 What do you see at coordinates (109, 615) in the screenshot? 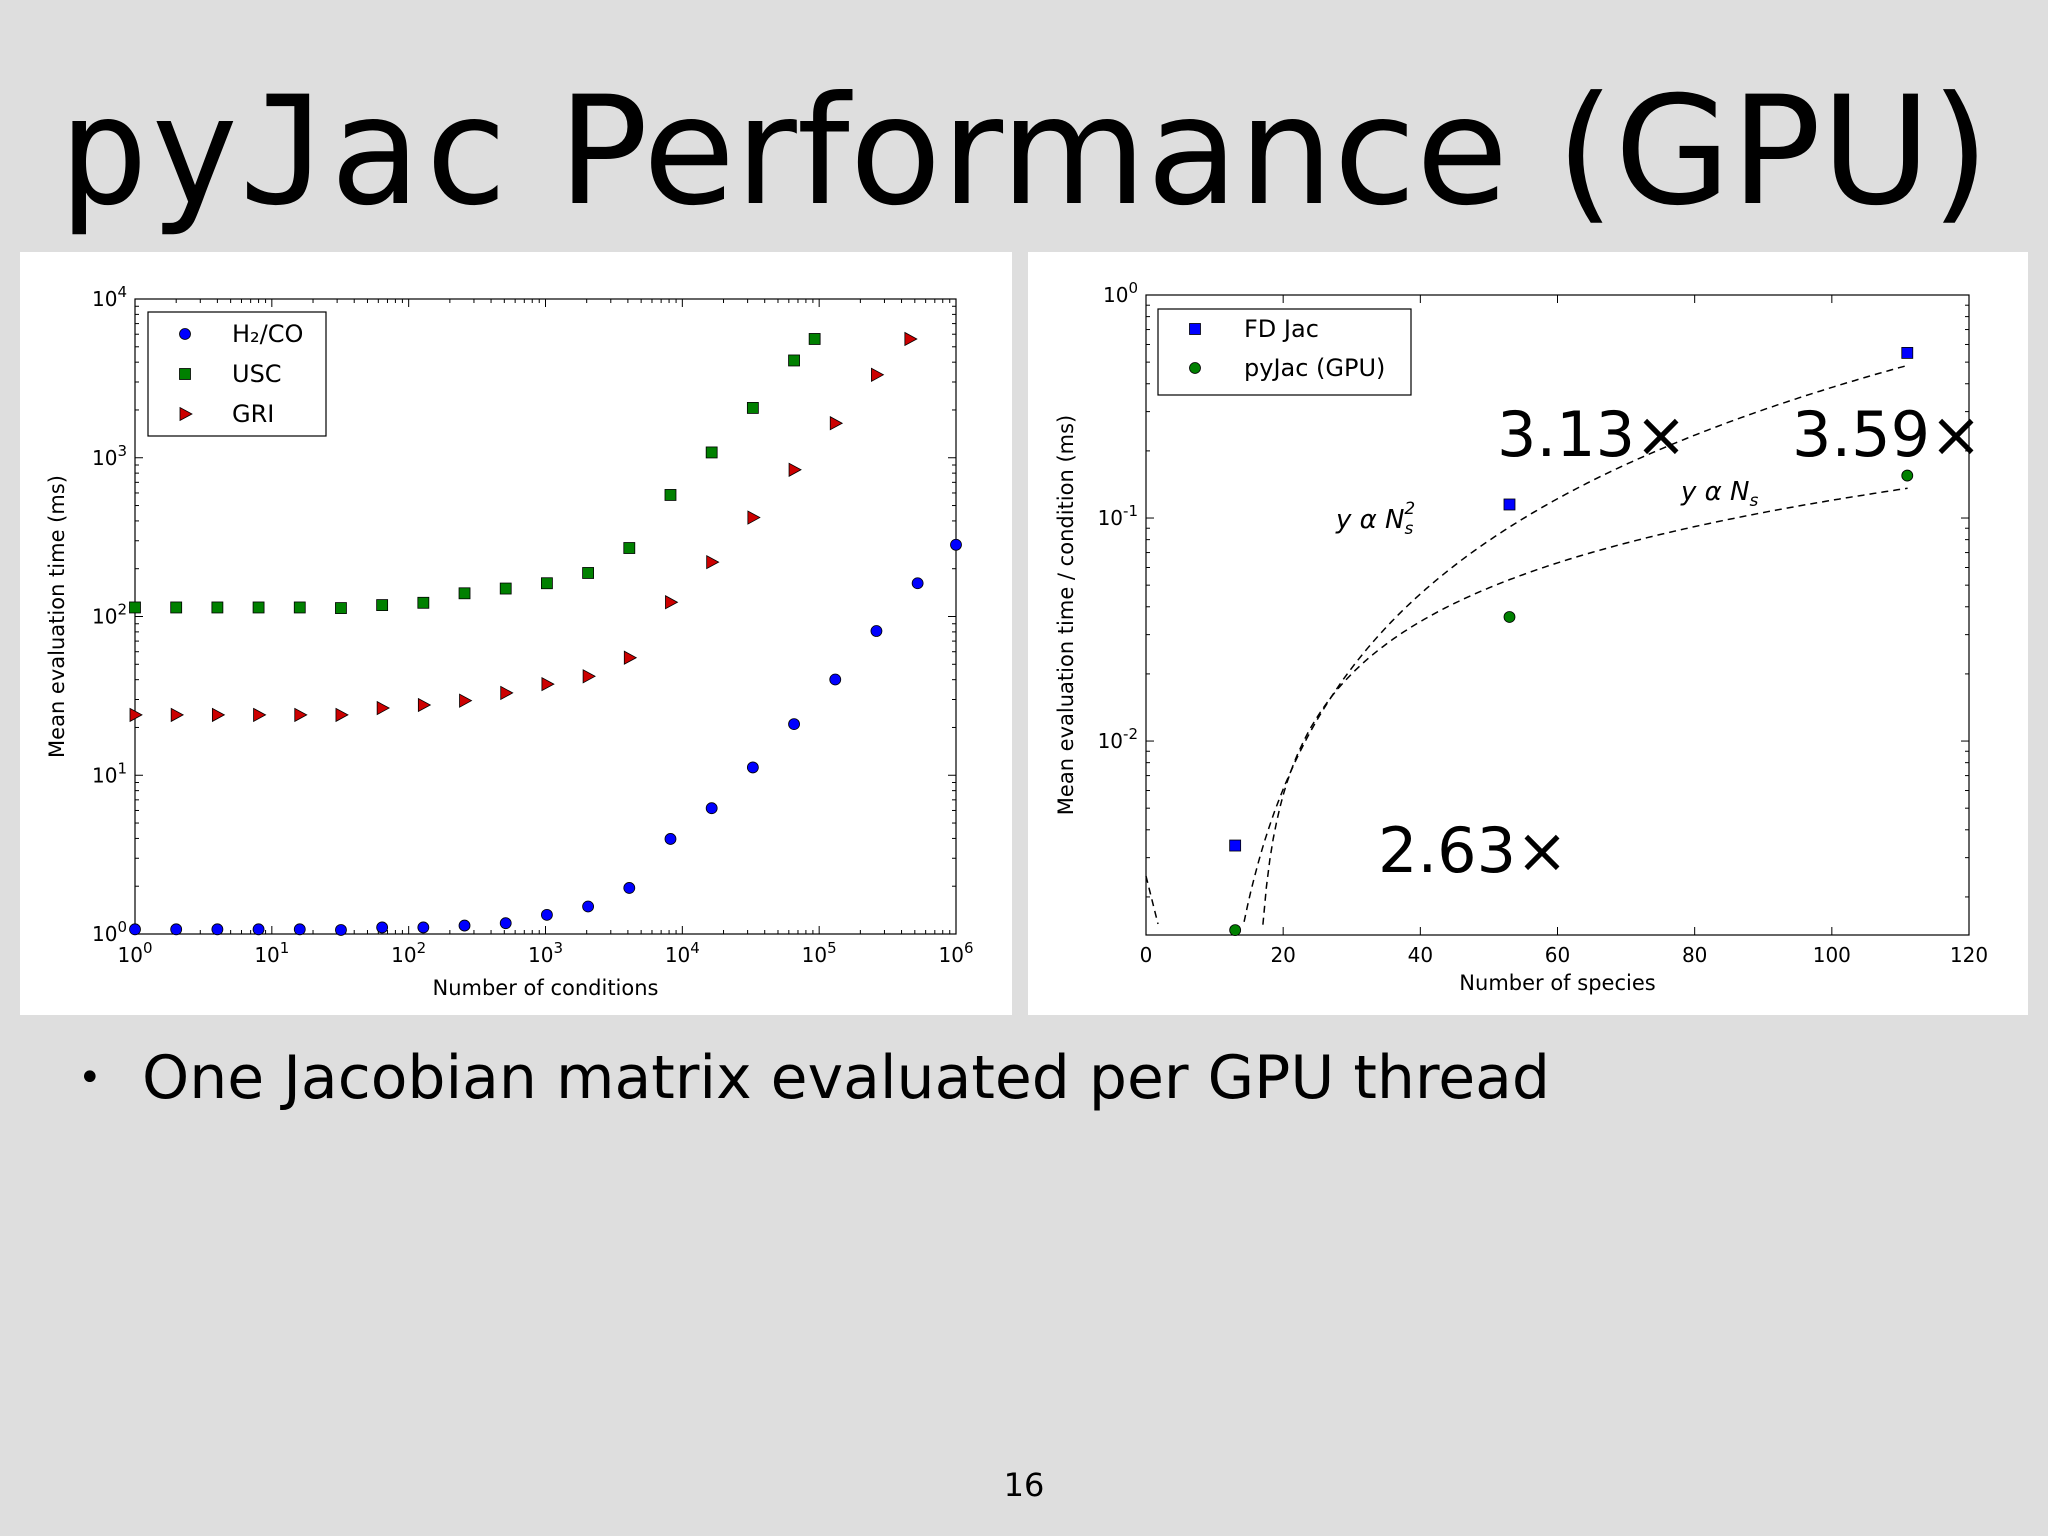
I see `y-tick-label: 10²` at bounding box center [109, 615].